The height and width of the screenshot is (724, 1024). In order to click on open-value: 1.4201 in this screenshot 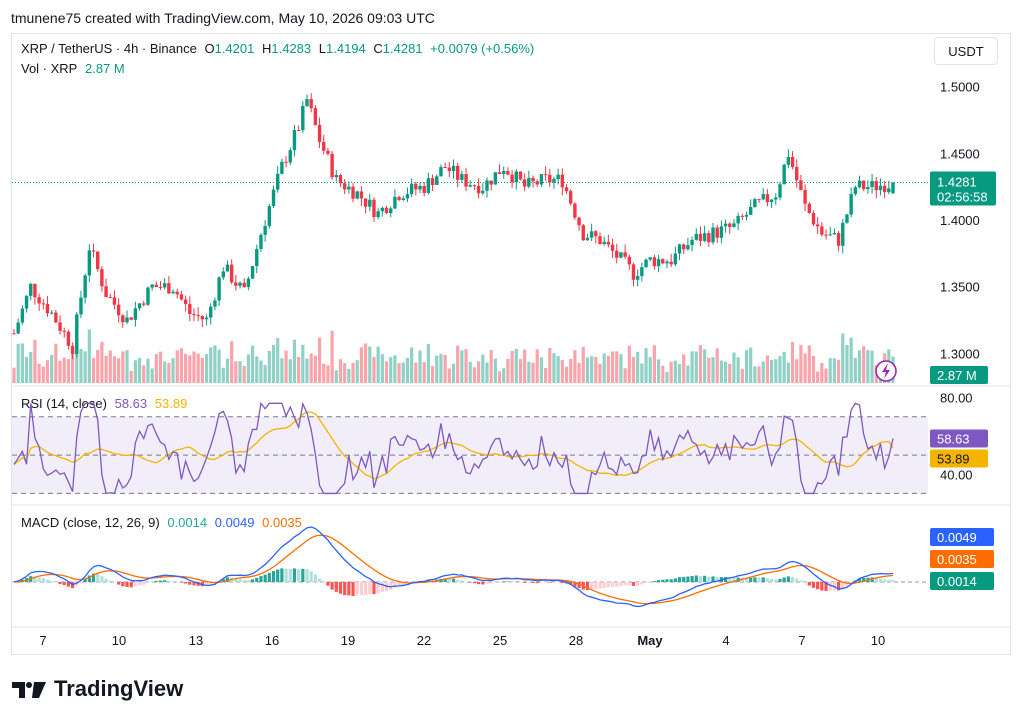, I will do `click(234, 48)`.